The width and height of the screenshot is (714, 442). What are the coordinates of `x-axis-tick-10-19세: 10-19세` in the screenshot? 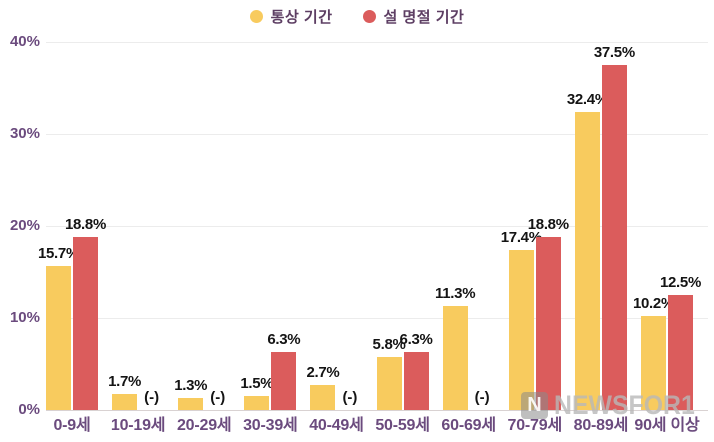 It's located at (138, 425).